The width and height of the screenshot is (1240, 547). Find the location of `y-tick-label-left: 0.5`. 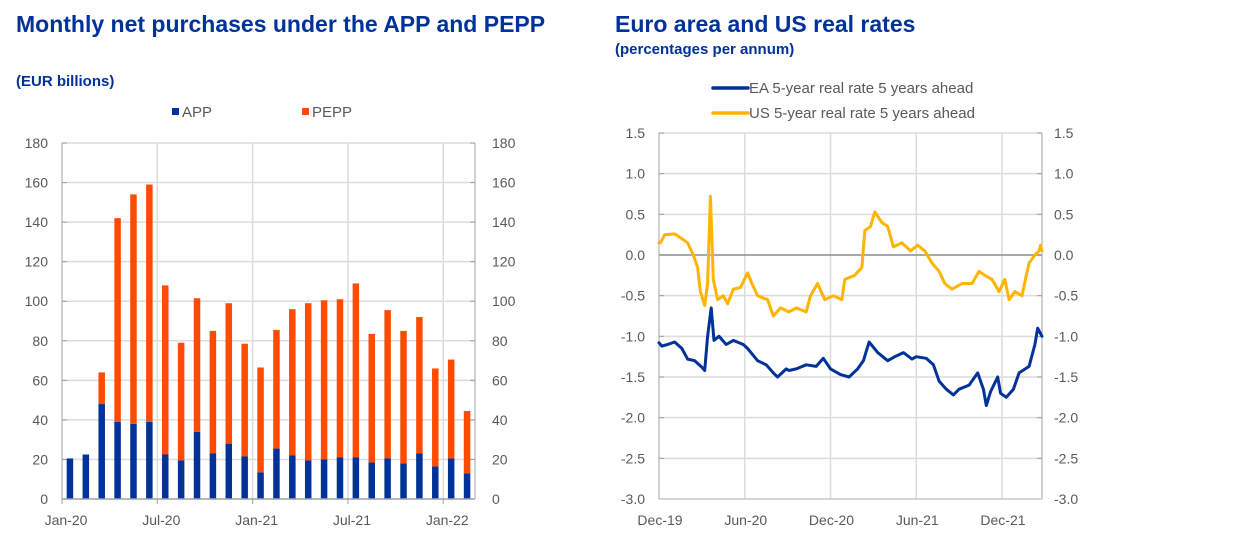

y-tick-label-left: 0.5 is located at coordinates (636, 214).